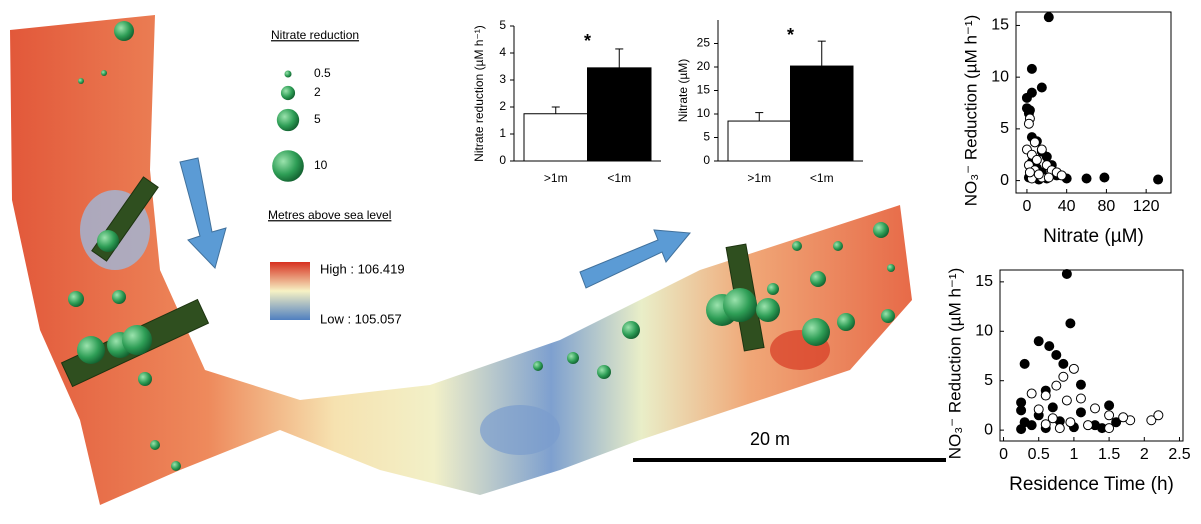 This screenshot has width=1201, height=524. Describe the element at coordinates (1073, 454) in the screenshot. I see `x-tick-label: 1` at that location.